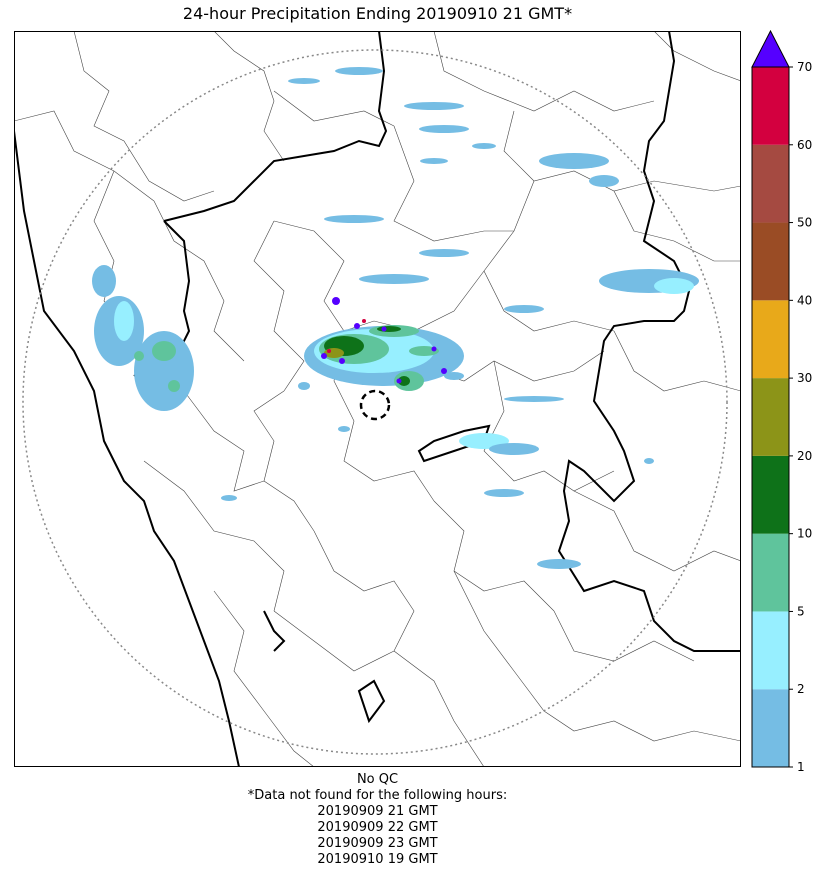  Describe the element at coordinates (377, 779) in the screenshot. I see `qc-note: No QC` at that location.